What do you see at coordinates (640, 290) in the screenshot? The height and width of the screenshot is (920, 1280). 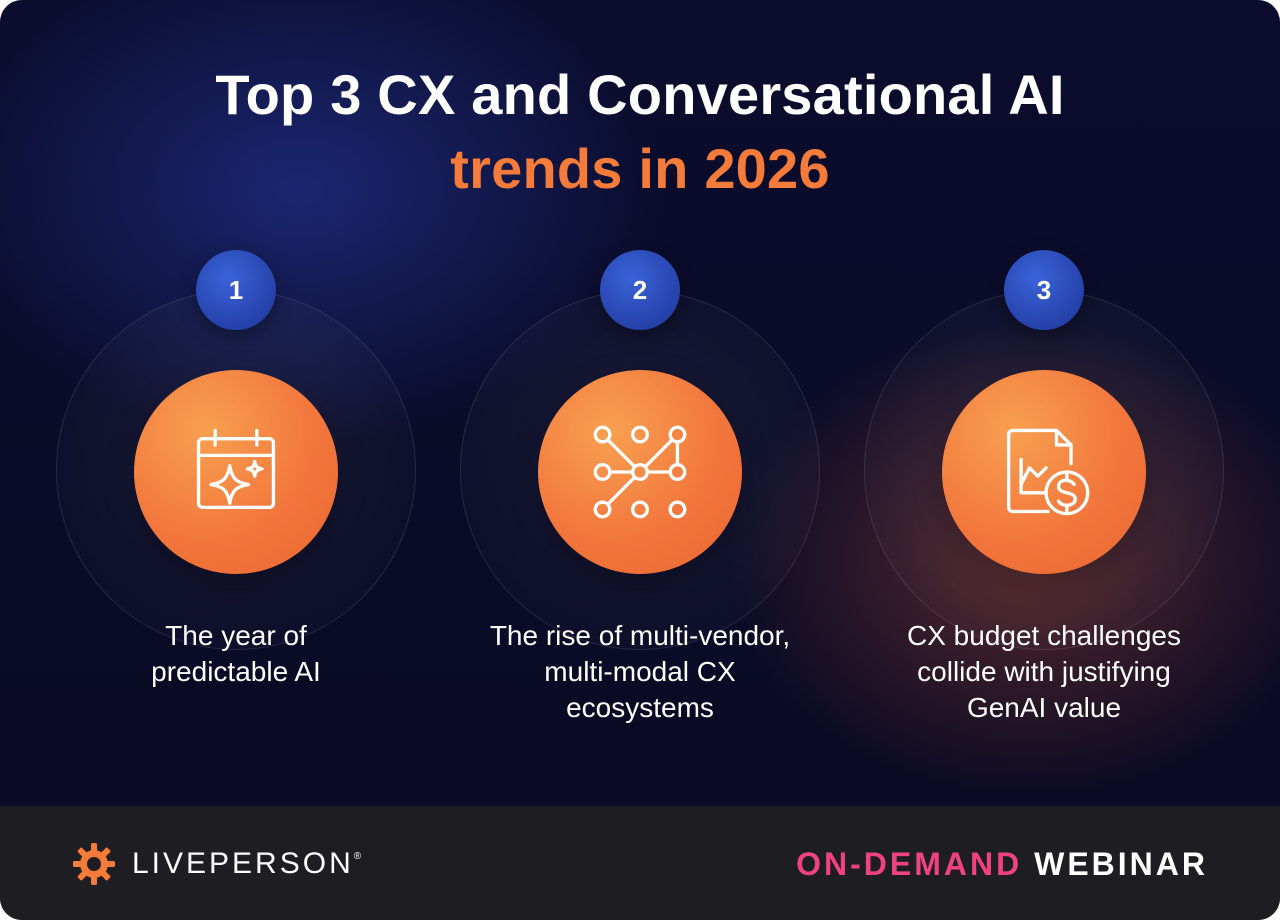 I see `trend-number-badge: 2` at bounding box center [640, 290].